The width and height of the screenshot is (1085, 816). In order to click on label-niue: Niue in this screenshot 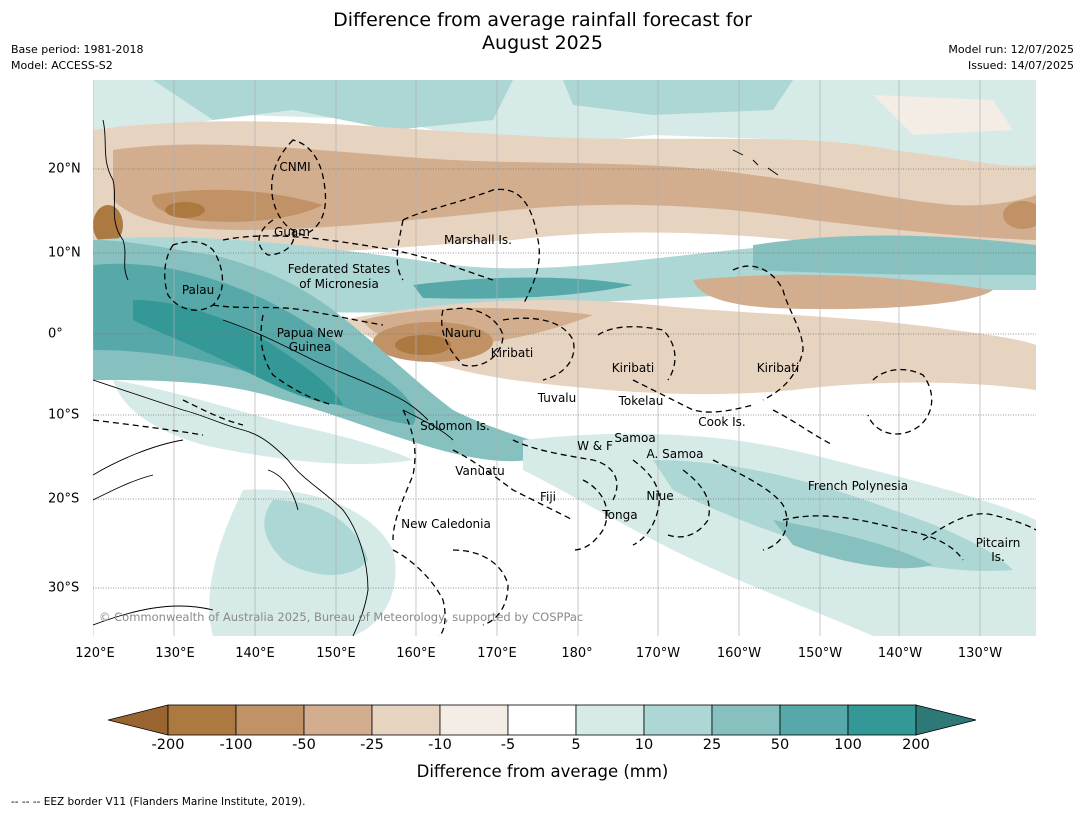, I will do `click(659, 496)`.